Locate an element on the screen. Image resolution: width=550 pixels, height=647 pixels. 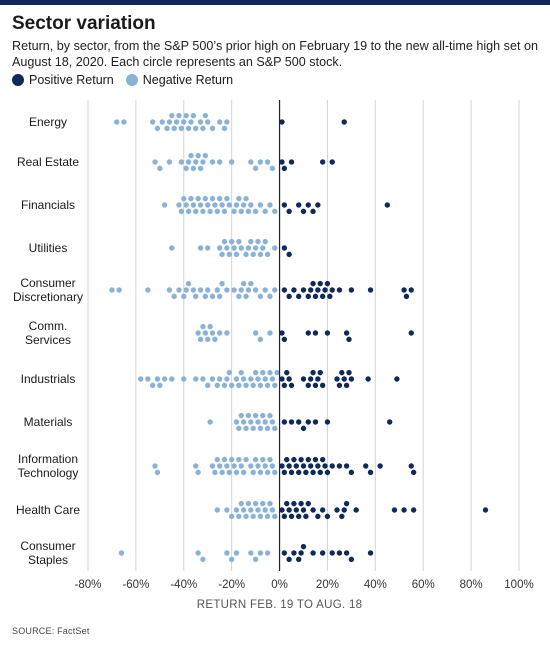
legend-label-positive: Positive Return is located at coordinates (71, 80).